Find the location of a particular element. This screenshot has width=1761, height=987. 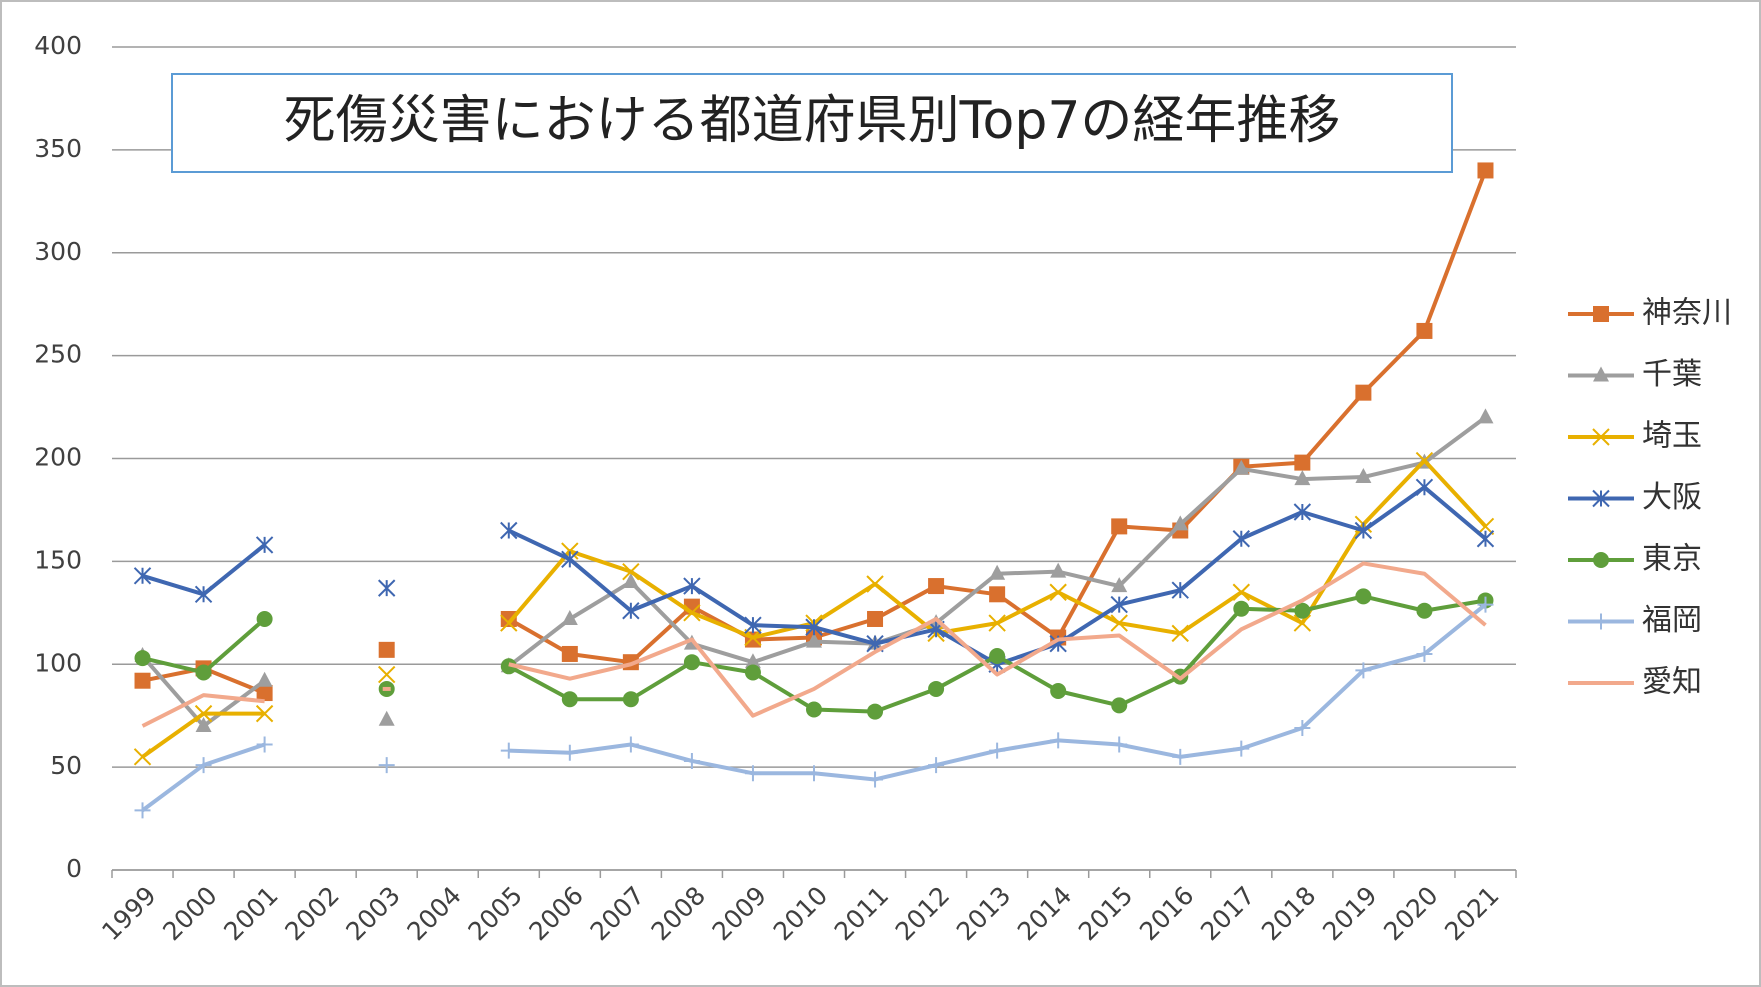

series-line is located at coordinates (814, 644).